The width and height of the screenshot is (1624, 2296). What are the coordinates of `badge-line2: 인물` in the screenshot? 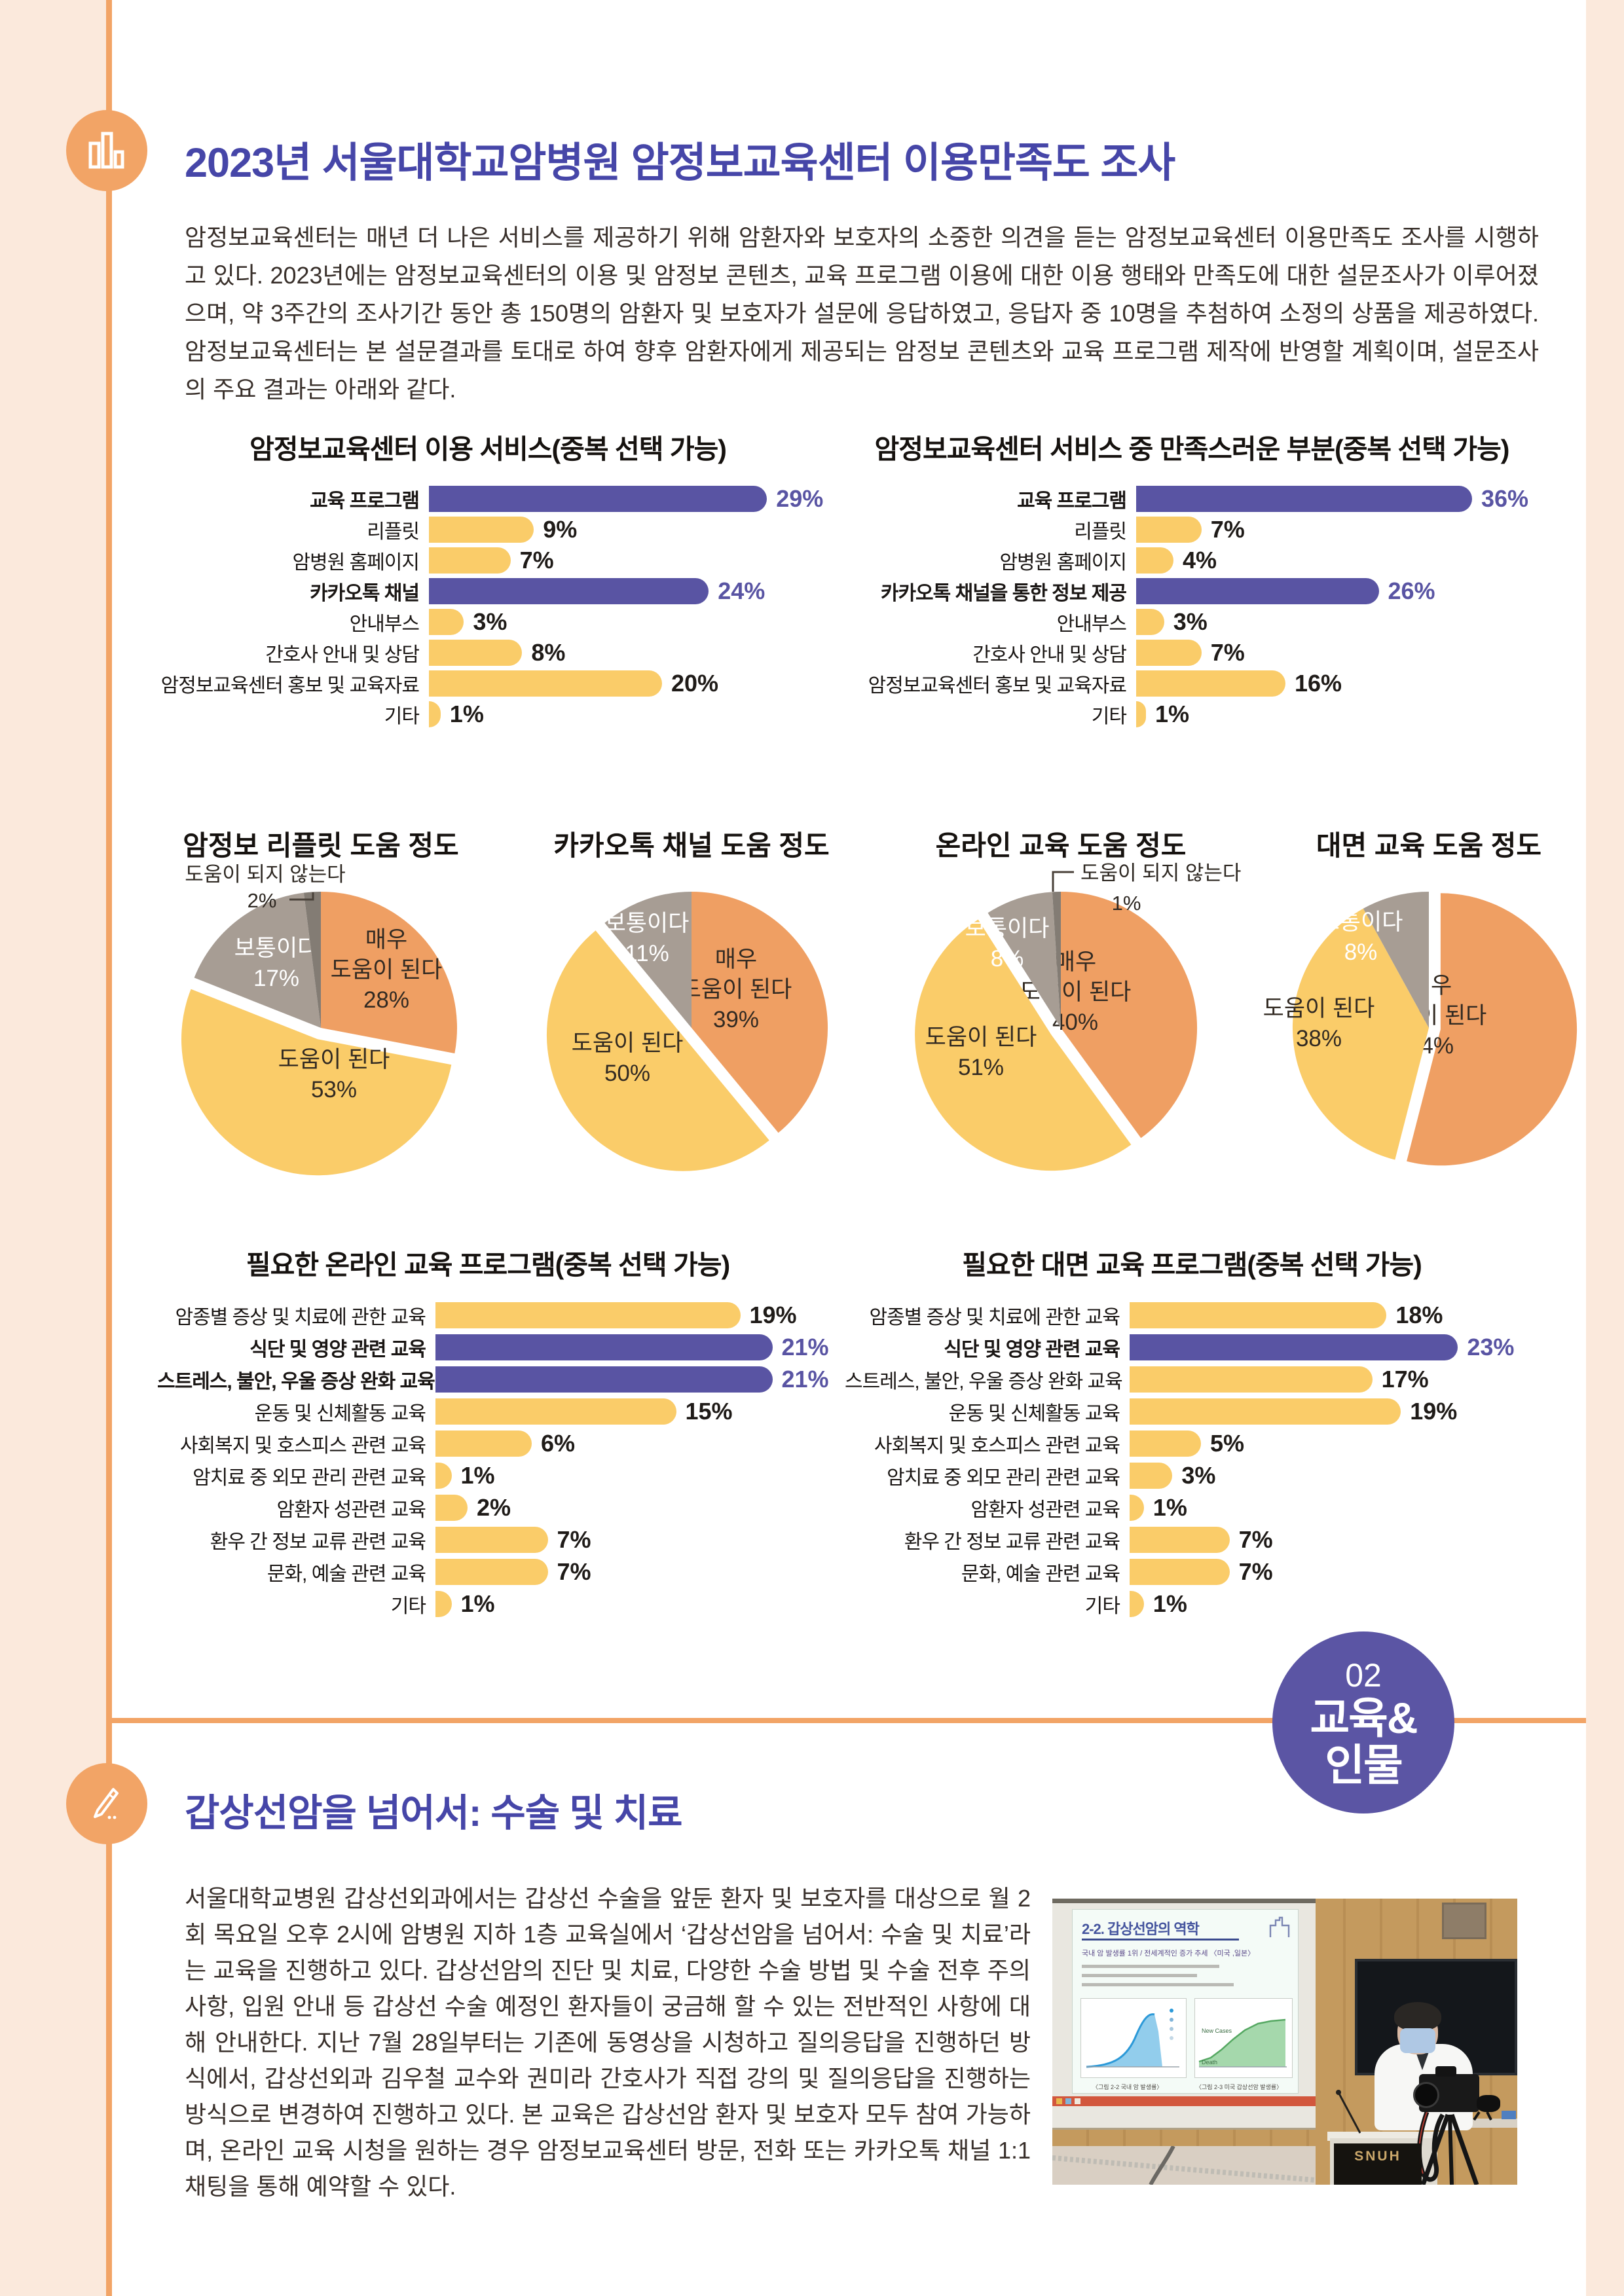 It's located at (1364, 1765).